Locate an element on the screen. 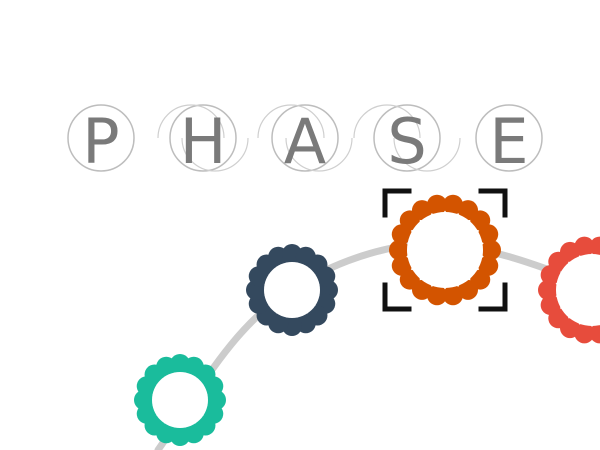 This screenshot has width=600, height=450. letter-glyph: A is located at coordinates (305, 141).